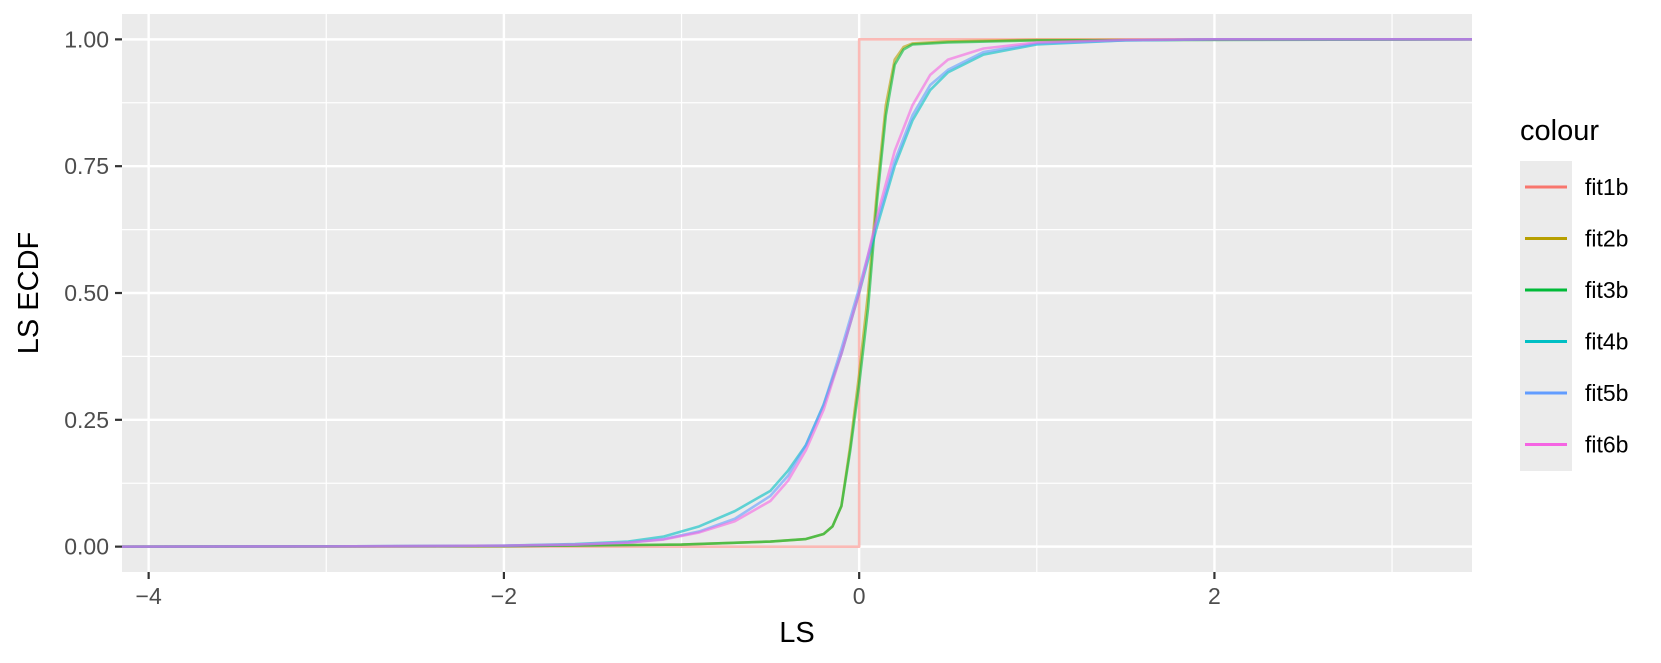 Image resolution: width=1661 pixels, height=663 pixels. Describe the element at coordinates (1606, 290) in the screenshot. I see `legend-label: fit3b` at that location.